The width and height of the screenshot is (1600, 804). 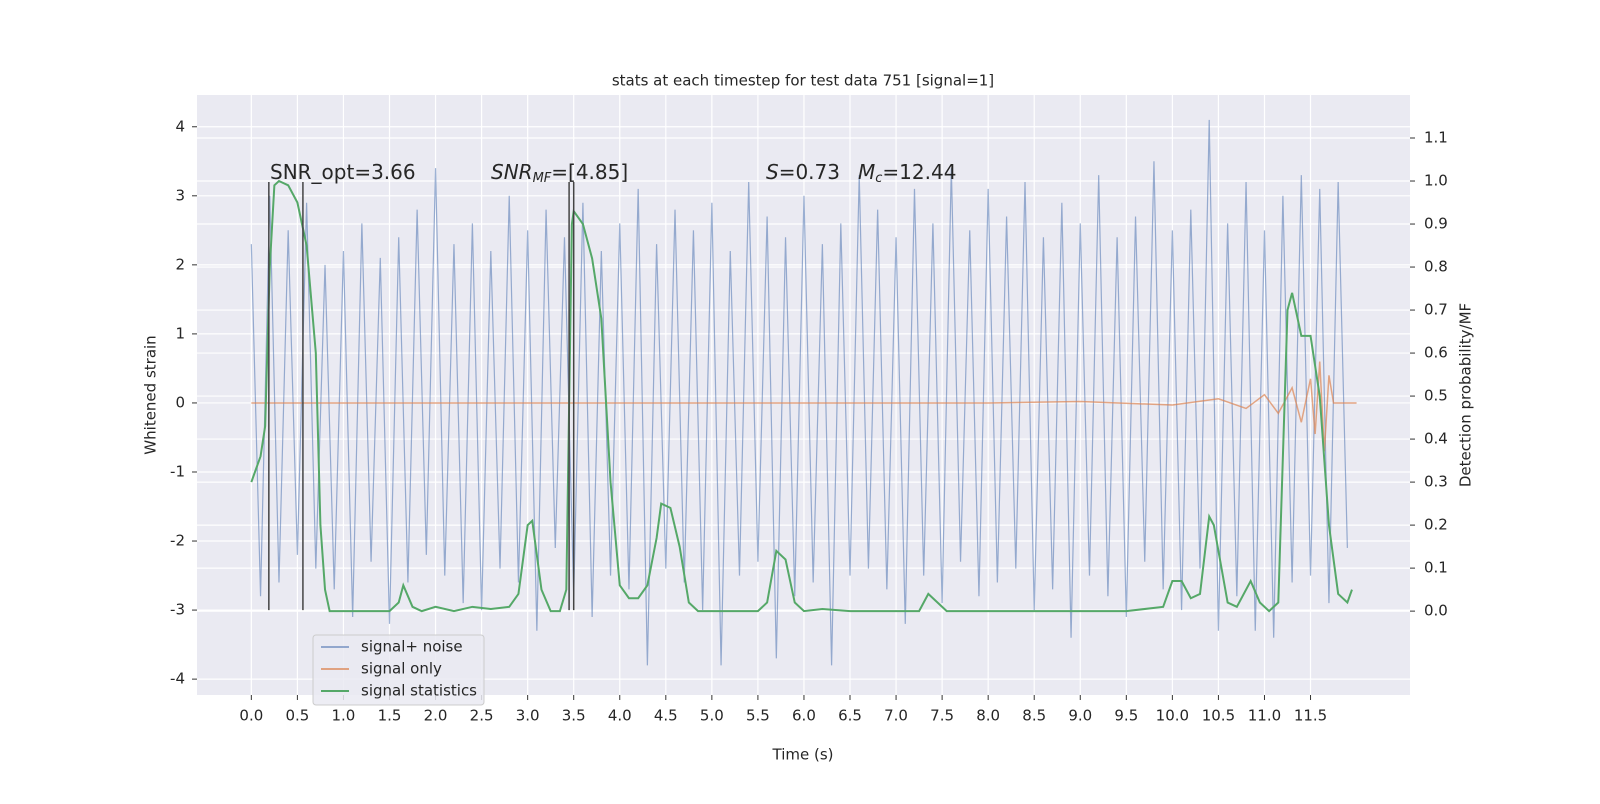 I want to click on x-tick-label: 8.5, so click(x=1034, y=716).